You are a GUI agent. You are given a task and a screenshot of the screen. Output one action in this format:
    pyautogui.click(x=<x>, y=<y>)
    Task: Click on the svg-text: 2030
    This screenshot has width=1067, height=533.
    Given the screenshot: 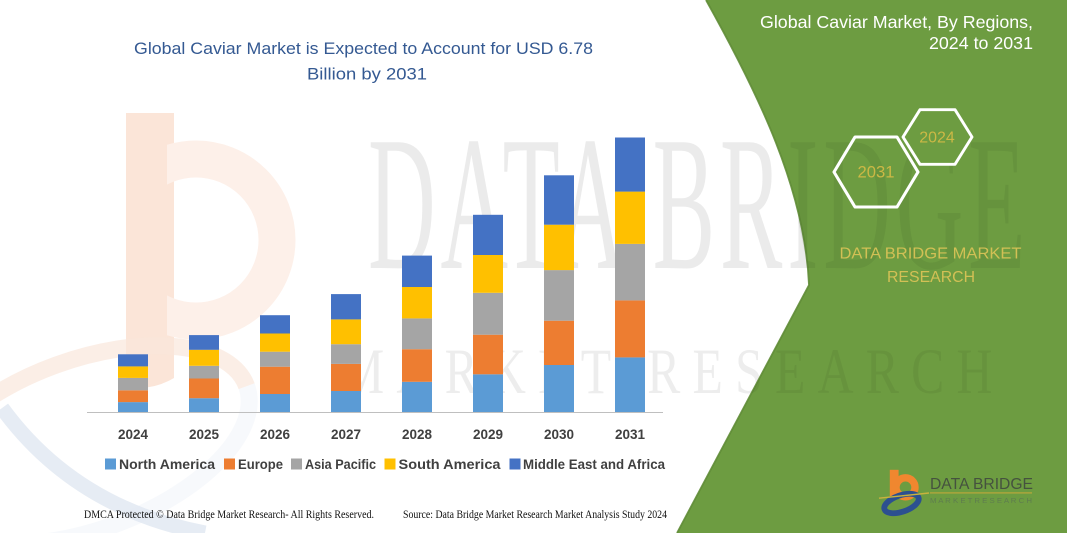 What is the action you would take?
    pyautogui.click(x=559, y=434)
    